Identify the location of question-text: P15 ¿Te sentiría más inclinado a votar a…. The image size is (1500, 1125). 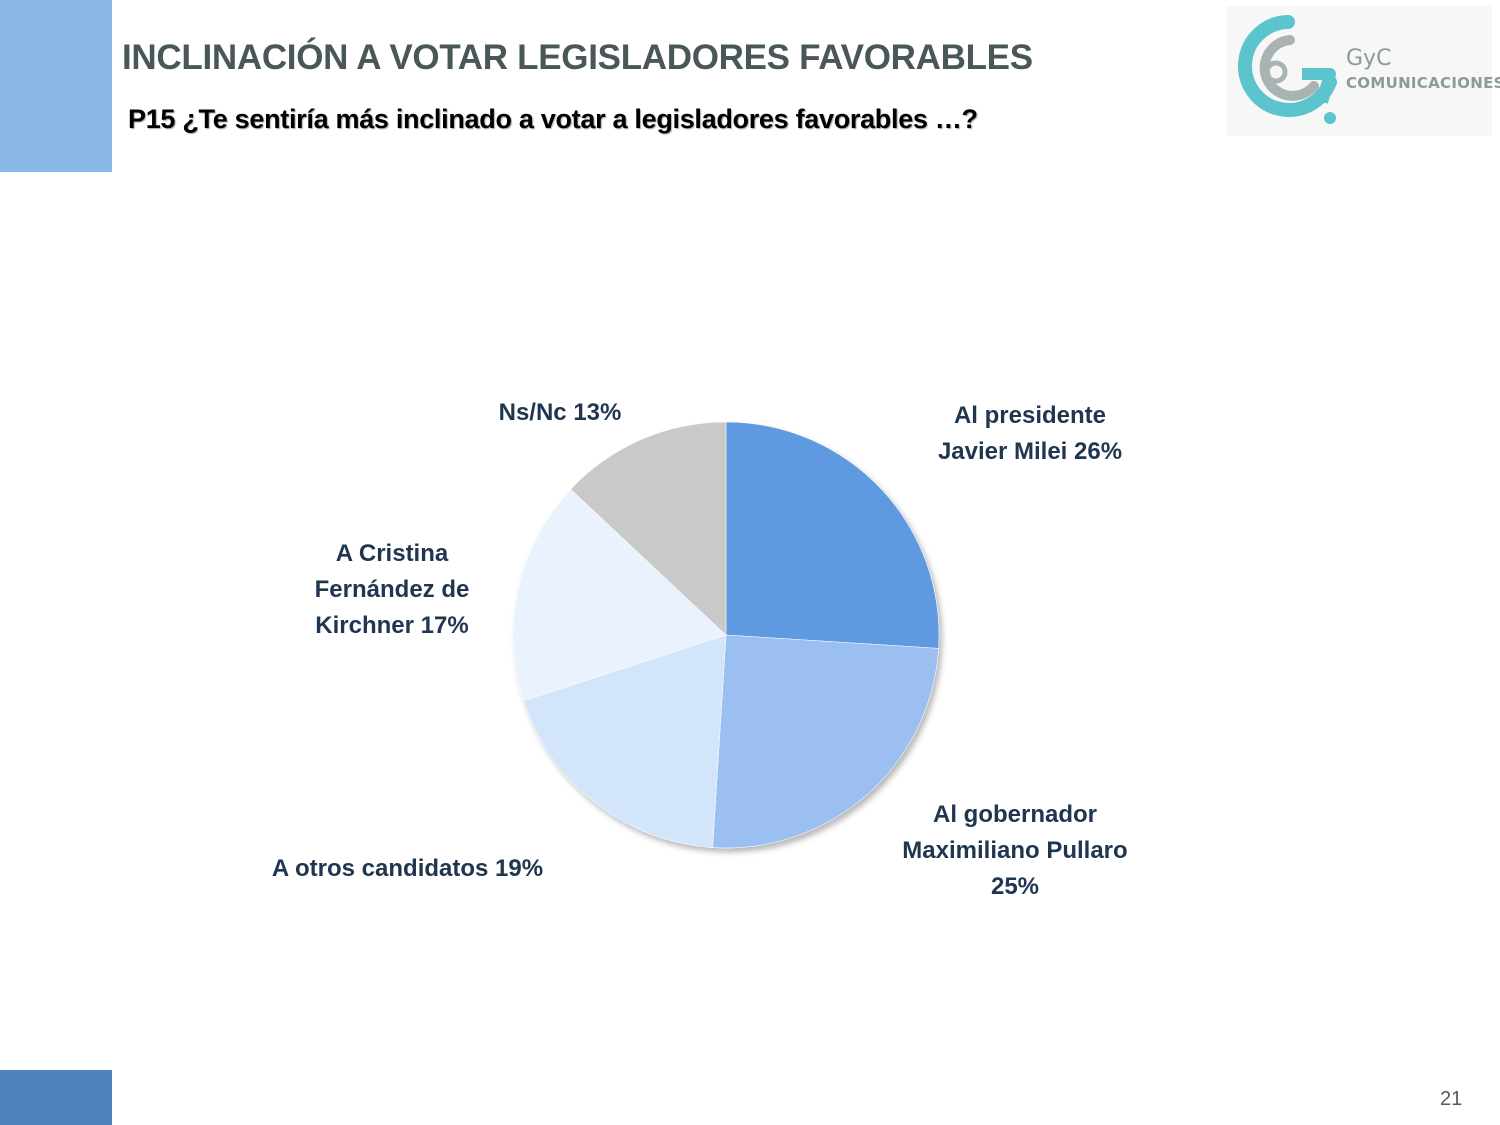
(553, 119).